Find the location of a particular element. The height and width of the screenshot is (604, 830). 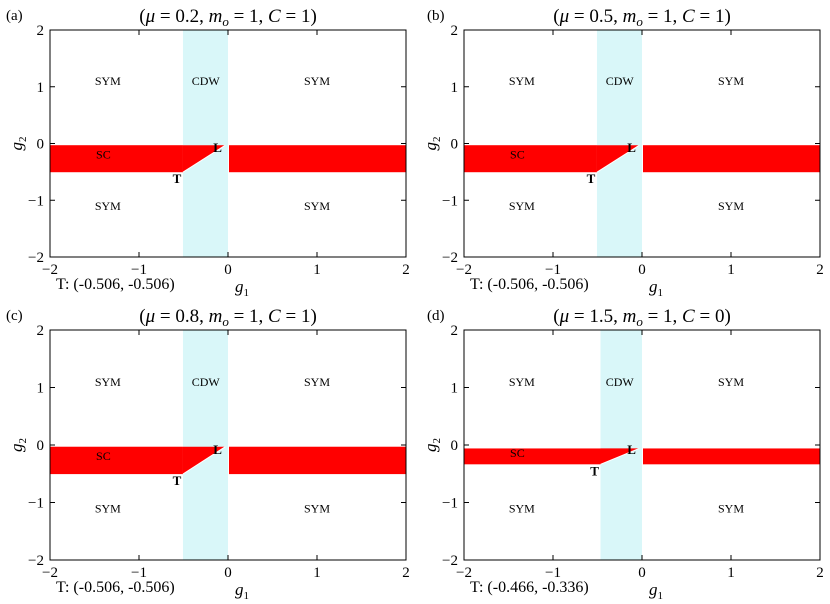

chart-title: (μ = 0.8, mo = 1, C = 1) is located at coordinates (228, 317).